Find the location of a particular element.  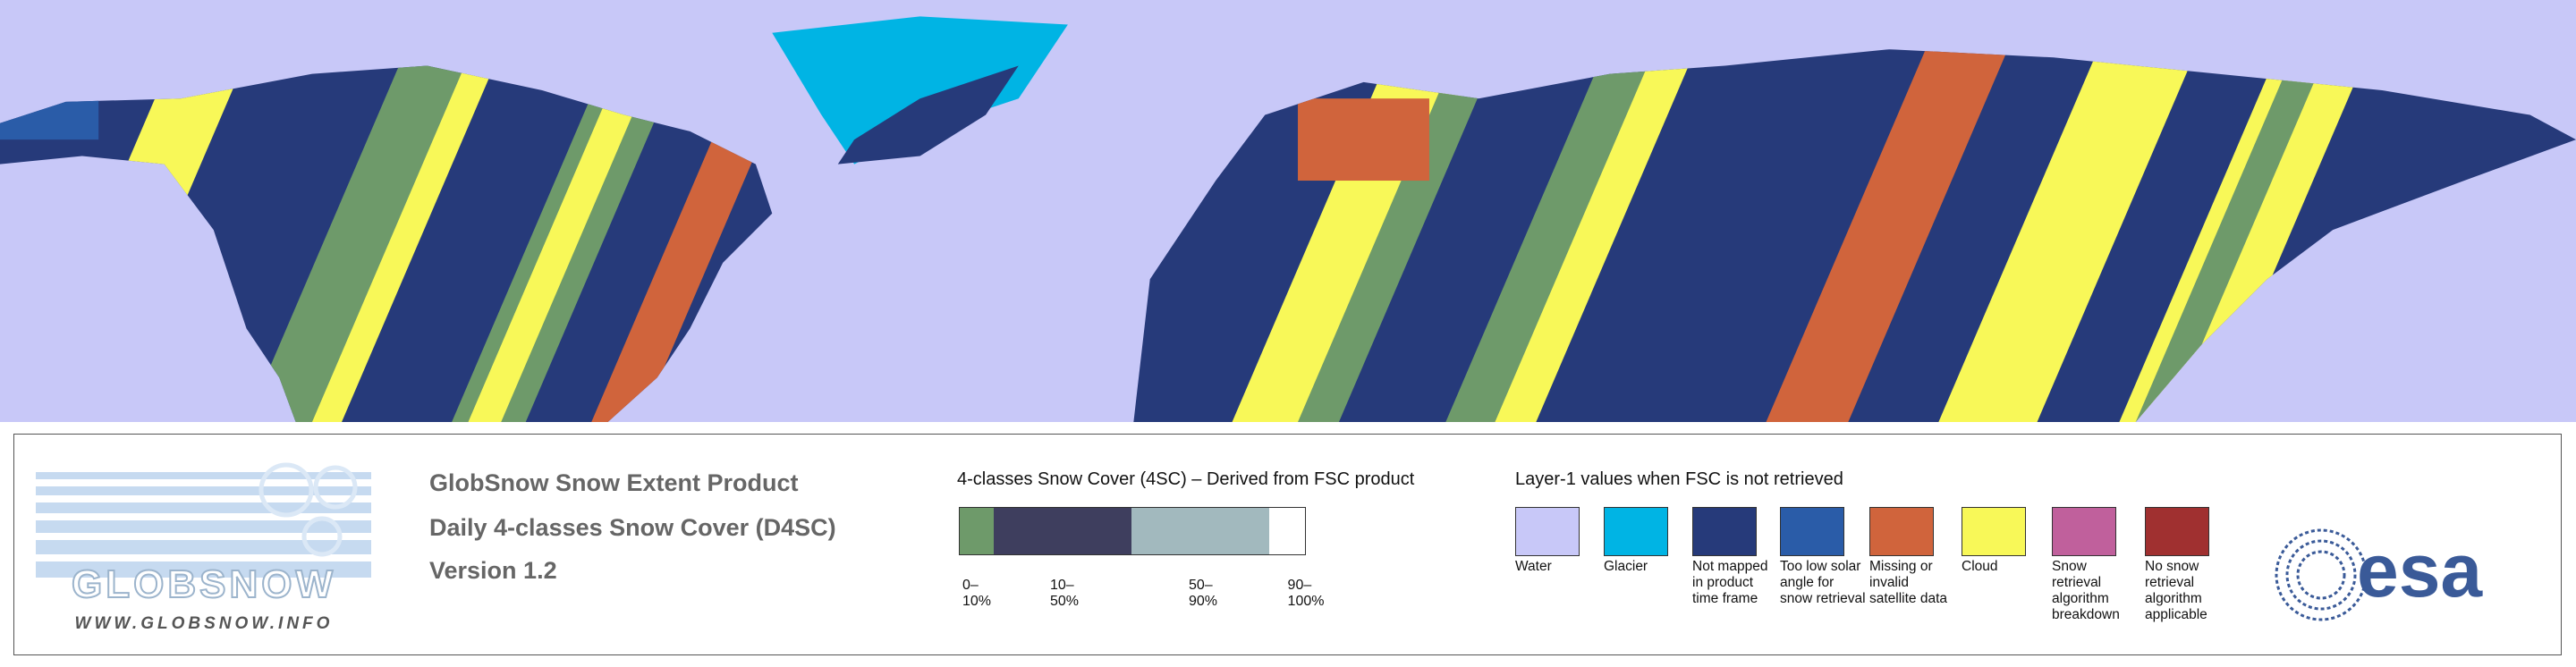

fsc-colorbar is located at coordinates (1132, 531).